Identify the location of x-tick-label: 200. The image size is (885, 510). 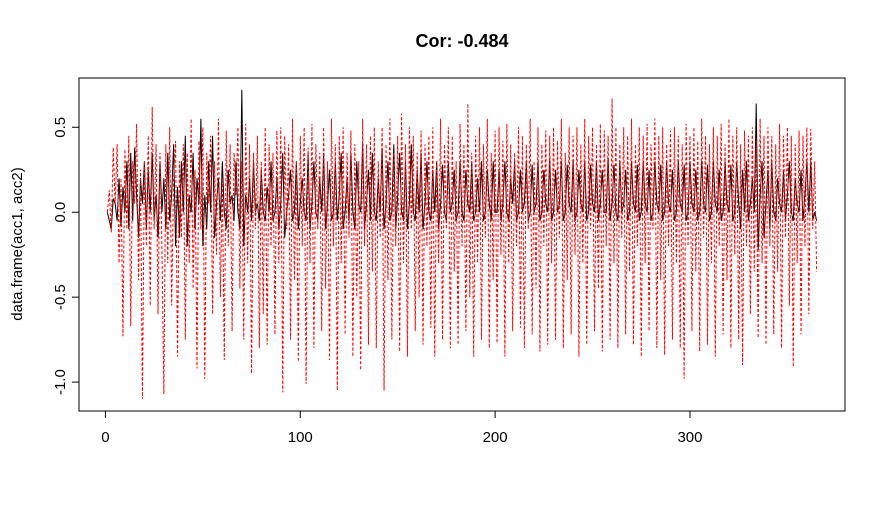
(495, 437).